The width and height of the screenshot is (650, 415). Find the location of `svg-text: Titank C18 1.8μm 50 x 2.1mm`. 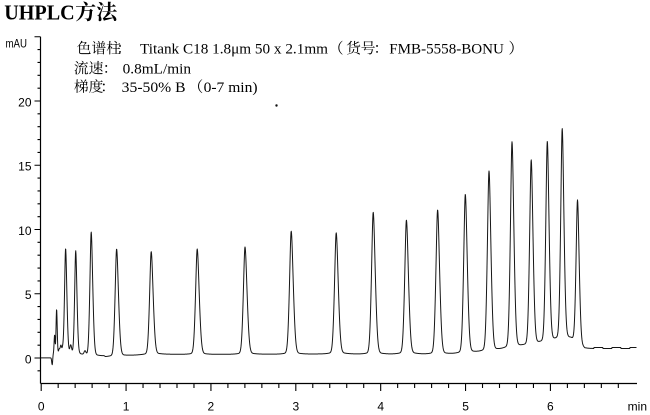

svg-text: Titank C18 1.8μm 50 x 2.1mm is located at coordinates (234, 49).